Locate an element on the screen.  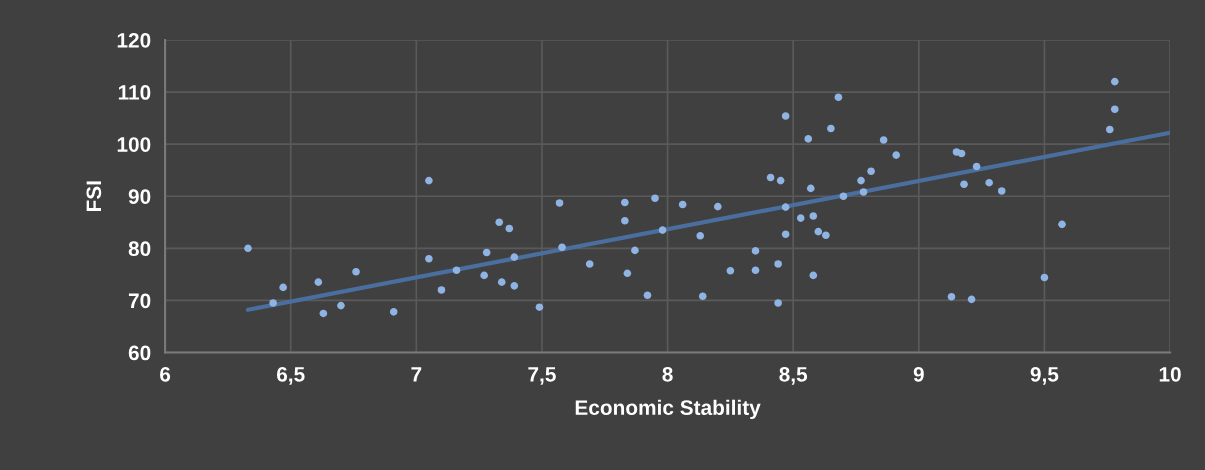
y-axis-title: FSI is located at coordinates (94, 196).